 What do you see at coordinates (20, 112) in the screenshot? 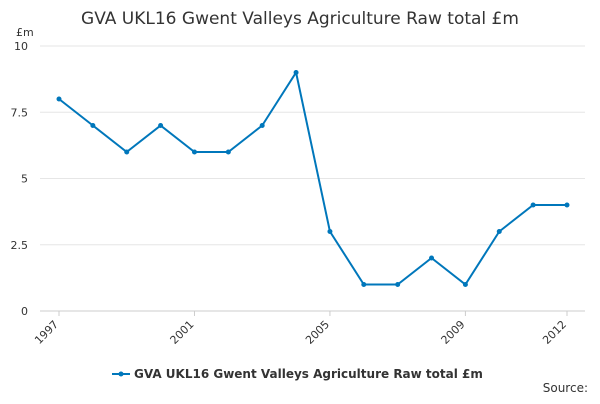
I see `y-tick-label: 7.5` at bounding box center [20, 112].